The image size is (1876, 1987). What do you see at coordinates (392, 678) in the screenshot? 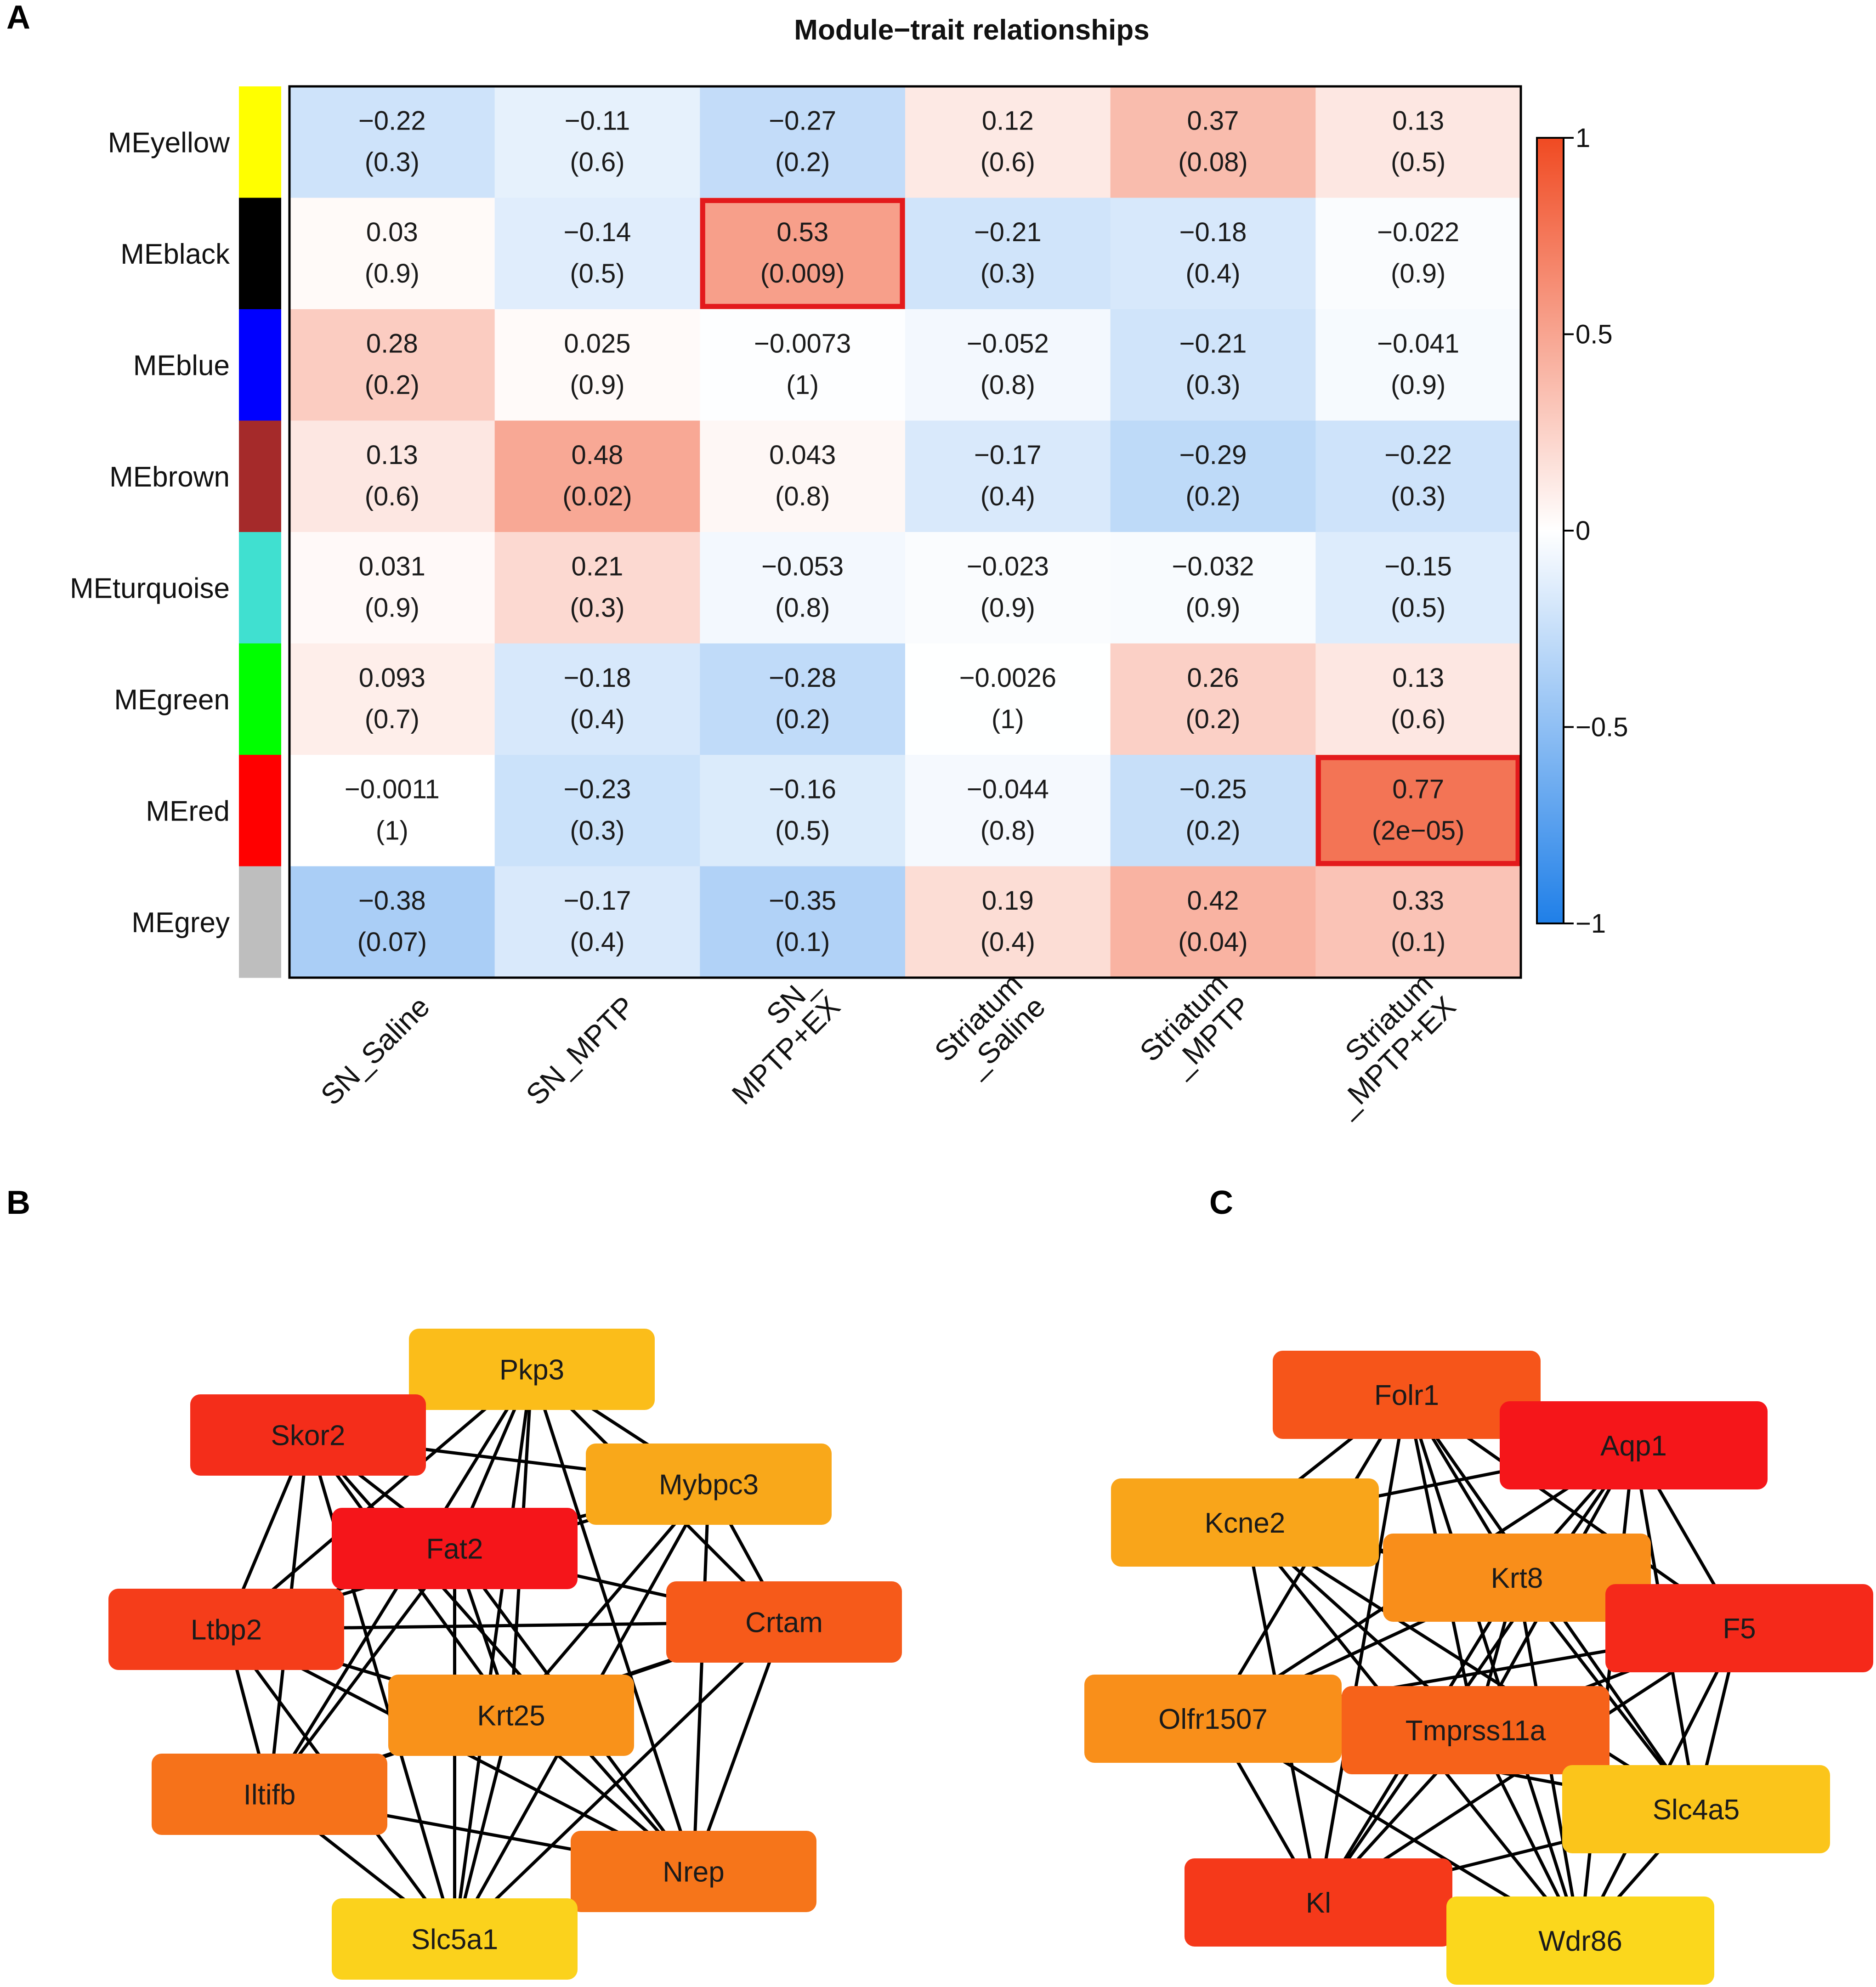
I see `cell-correlation-value: 0.093` at bounding box center [392, 678].